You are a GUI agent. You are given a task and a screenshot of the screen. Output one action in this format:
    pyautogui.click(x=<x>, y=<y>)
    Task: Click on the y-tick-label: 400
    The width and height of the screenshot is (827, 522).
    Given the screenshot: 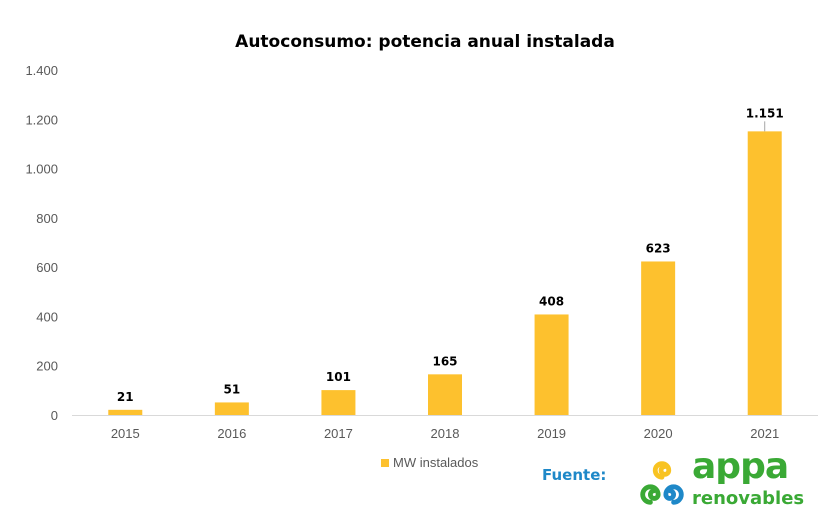 What is the action you would take?
    pyautogui.click(x=47, y=316)
    